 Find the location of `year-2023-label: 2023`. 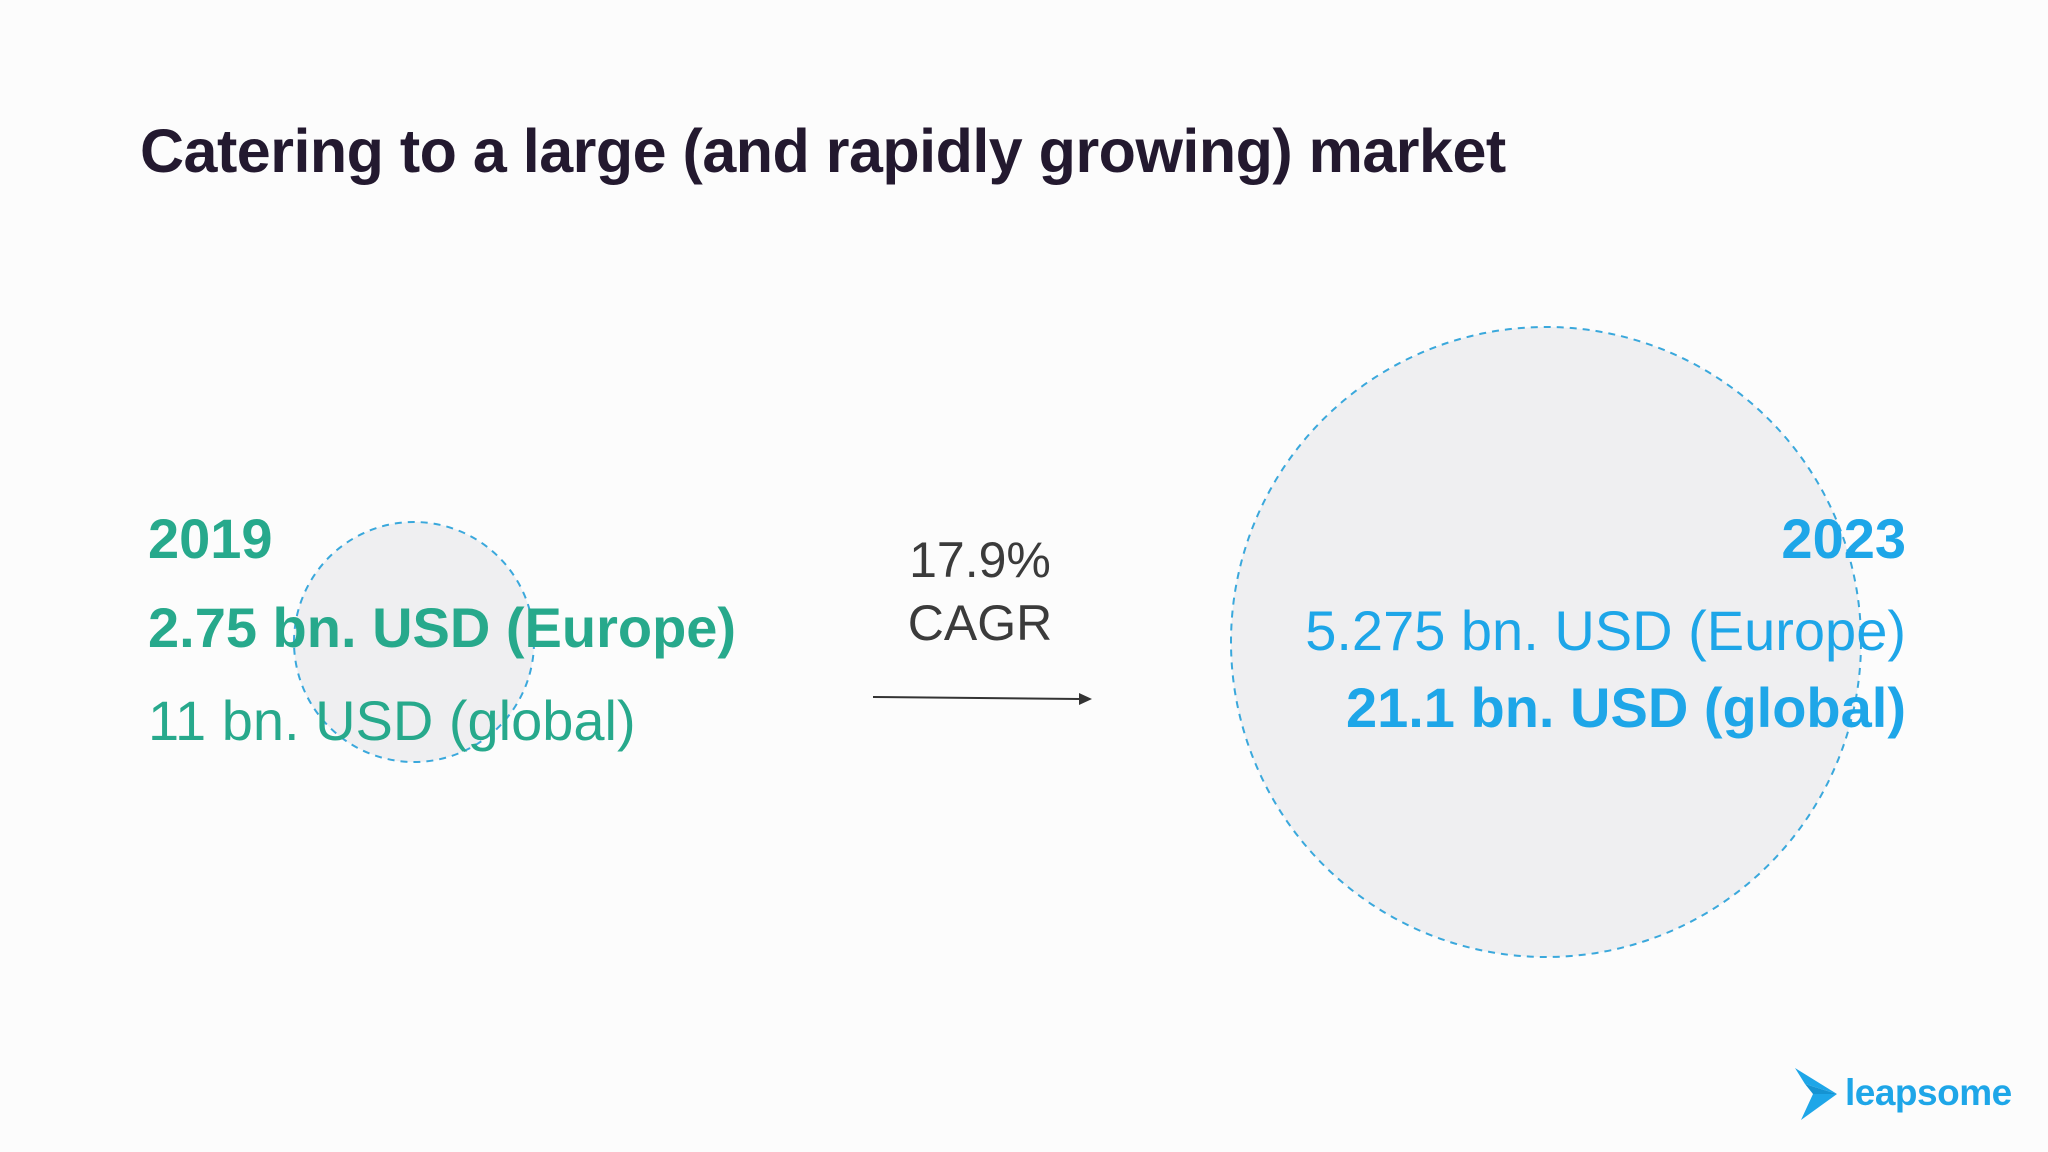

year-2023-label: 2023 is located at coordinates (1843, 538).